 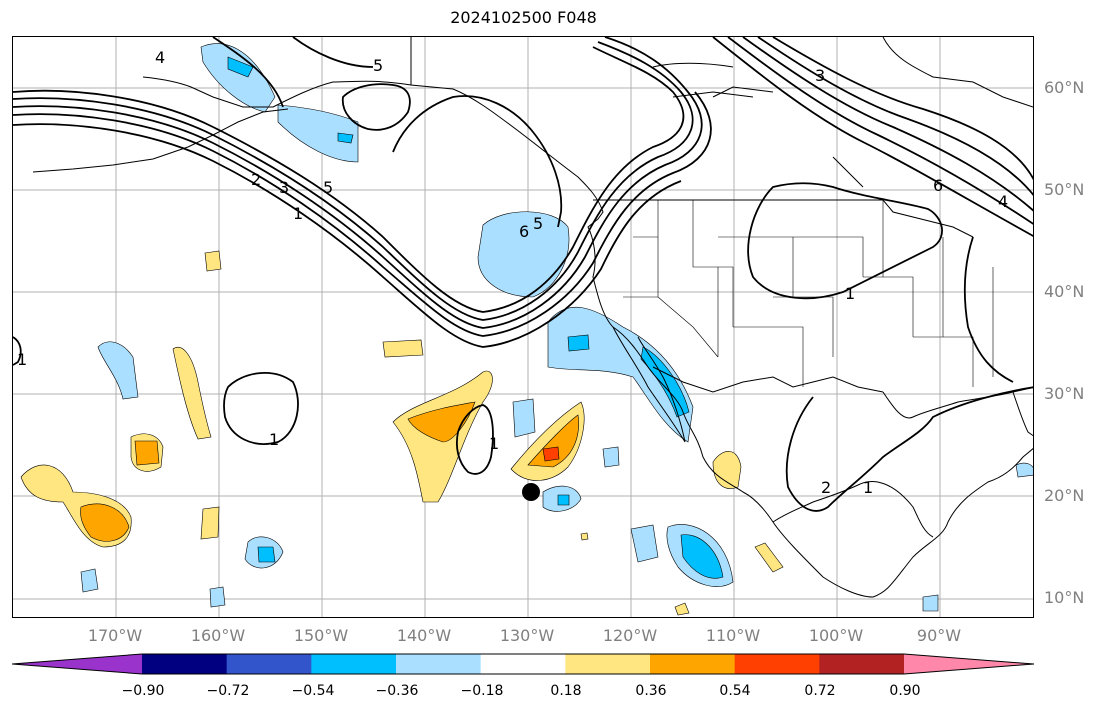 I want to click on us-mexico-border, so click(x=768, y=379).